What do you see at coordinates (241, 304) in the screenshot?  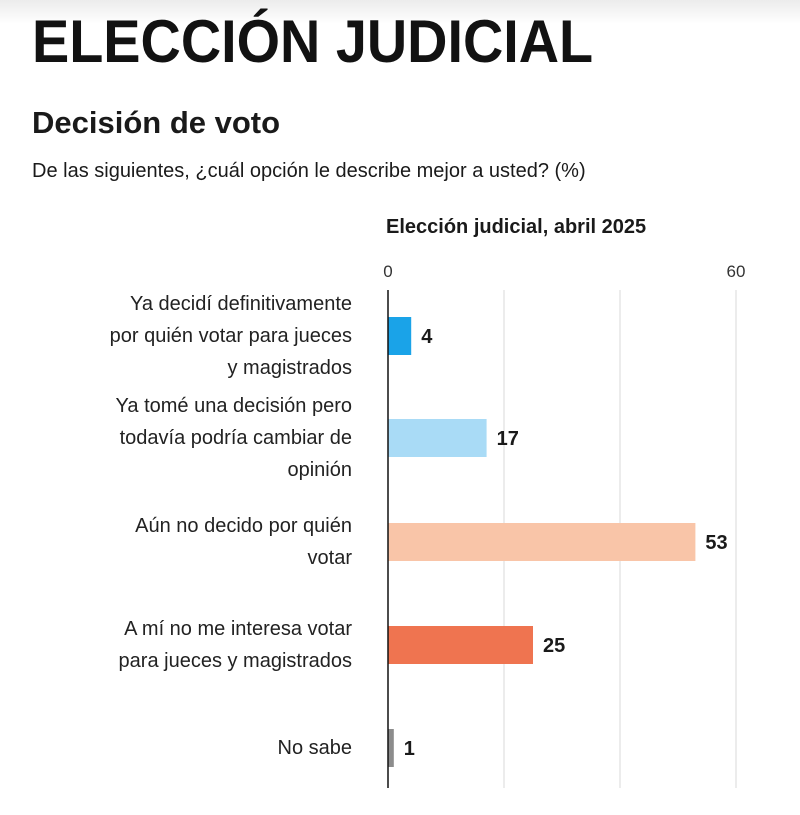 I see `category-label-line: Ya decidí definitivamente` at bounding box center [241, 304].